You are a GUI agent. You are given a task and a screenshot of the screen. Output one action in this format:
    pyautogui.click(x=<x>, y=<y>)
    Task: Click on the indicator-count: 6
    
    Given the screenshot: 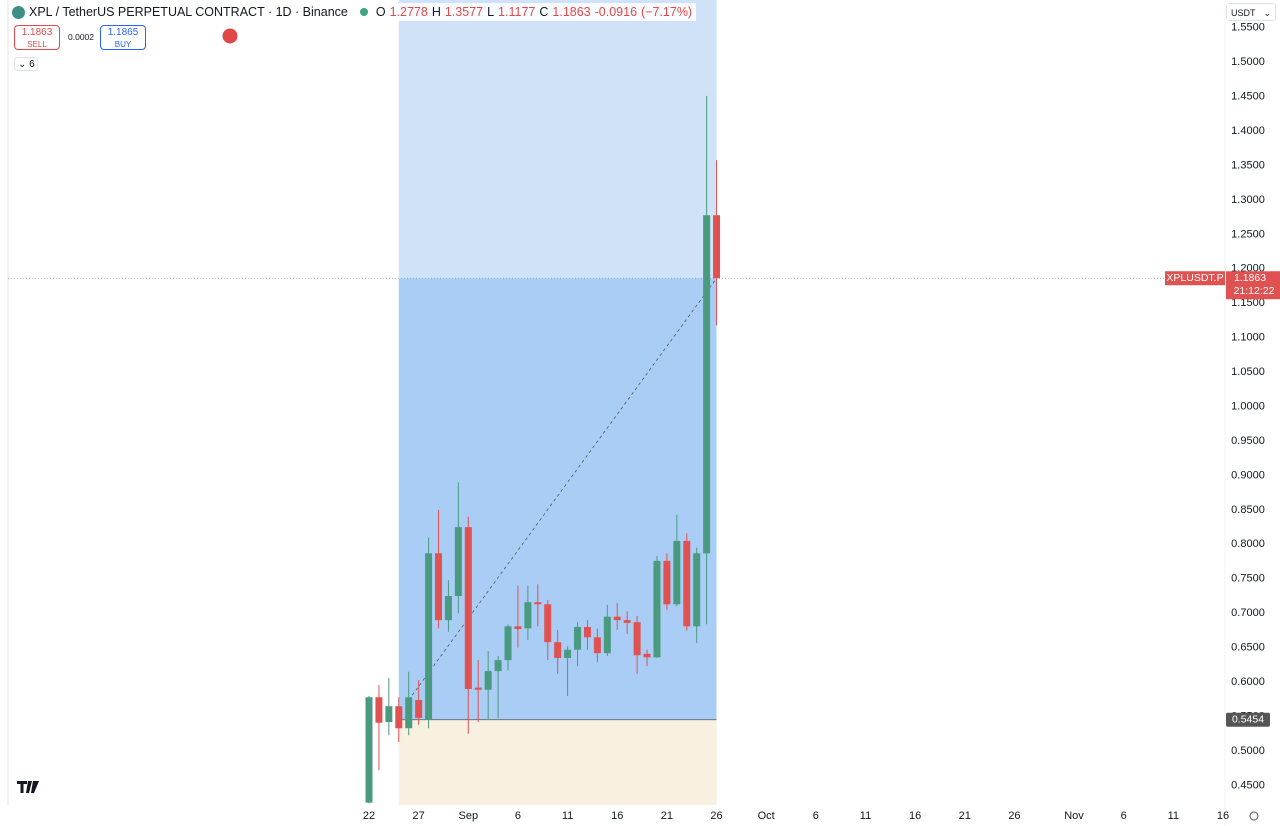 What is the action you would take?
    pyautogui.click(x=32, y=64)
    